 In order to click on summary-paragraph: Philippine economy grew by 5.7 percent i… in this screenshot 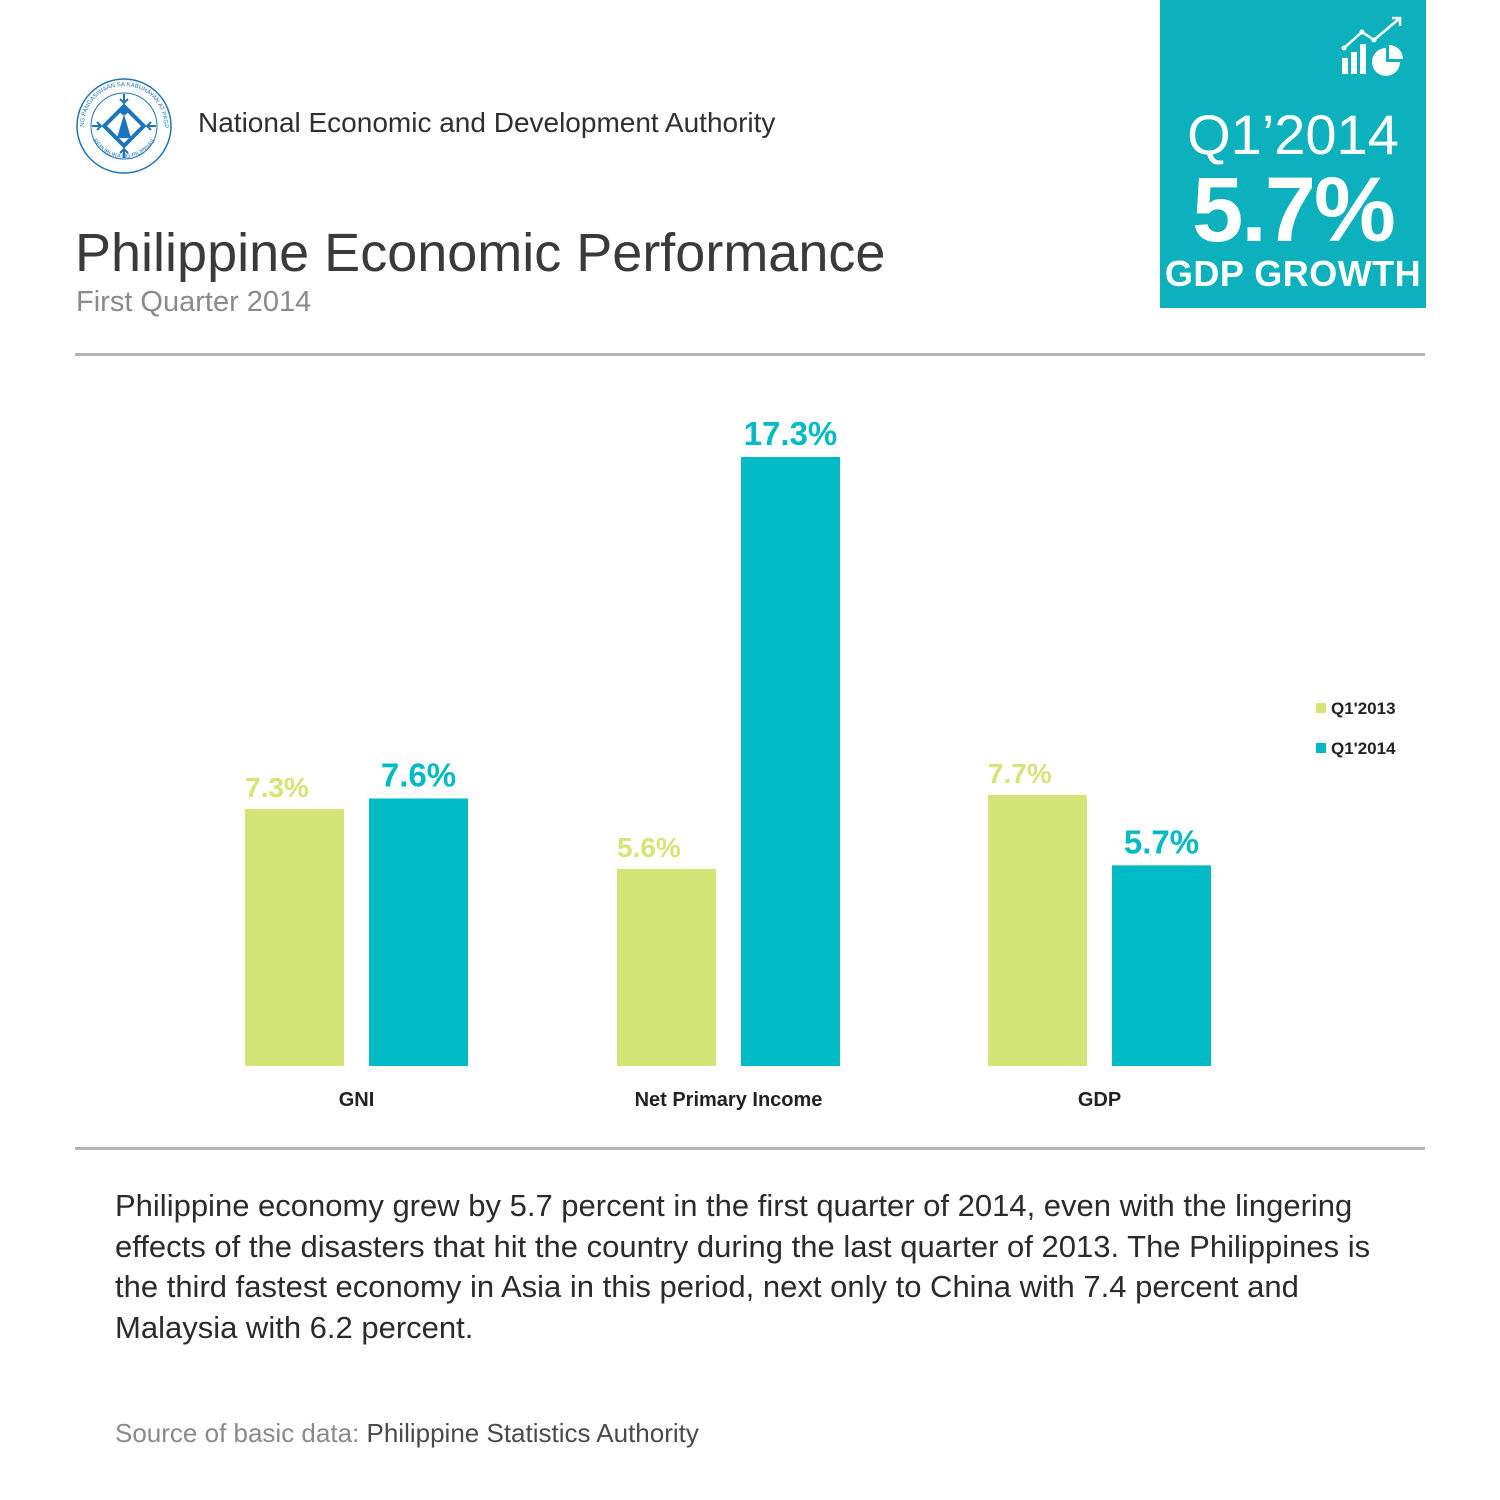, I will do `click(743, 1266)`.